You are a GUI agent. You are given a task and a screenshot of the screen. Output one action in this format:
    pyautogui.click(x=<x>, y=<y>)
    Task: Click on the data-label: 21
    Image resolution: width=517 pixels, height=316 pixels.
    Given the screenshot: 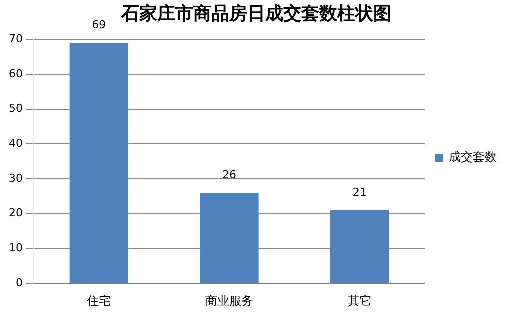 What is the action you would take?
    pyautogui.click(x=359, y=192)
    